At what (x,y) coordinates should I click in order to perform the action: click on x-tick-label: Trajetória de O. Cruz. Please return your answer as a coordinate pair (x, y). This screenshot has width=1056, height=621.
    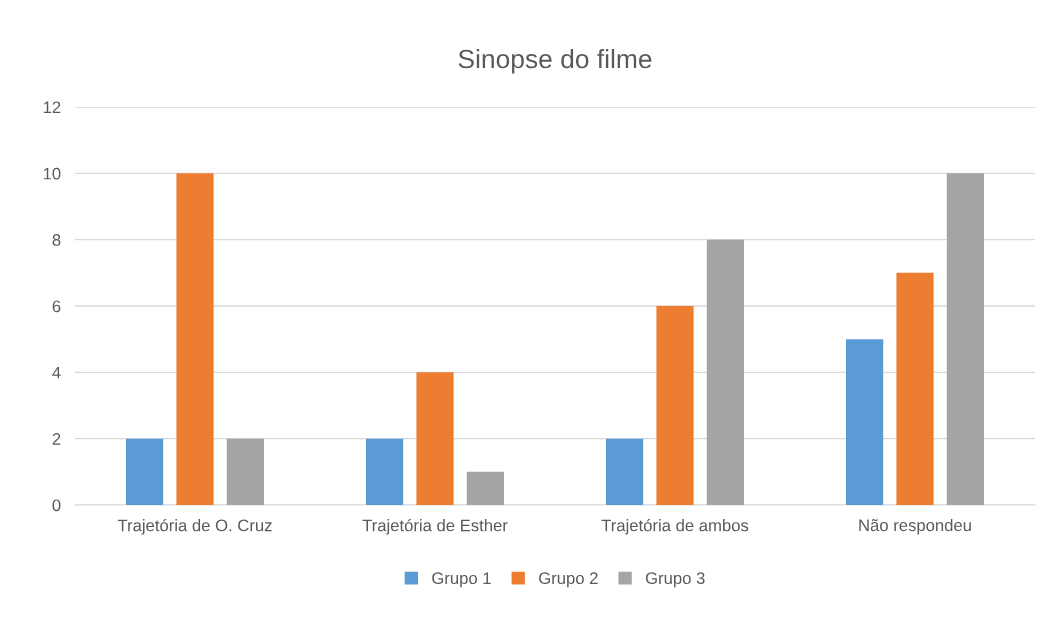
    Looking at the image, I should click on (194, 526).